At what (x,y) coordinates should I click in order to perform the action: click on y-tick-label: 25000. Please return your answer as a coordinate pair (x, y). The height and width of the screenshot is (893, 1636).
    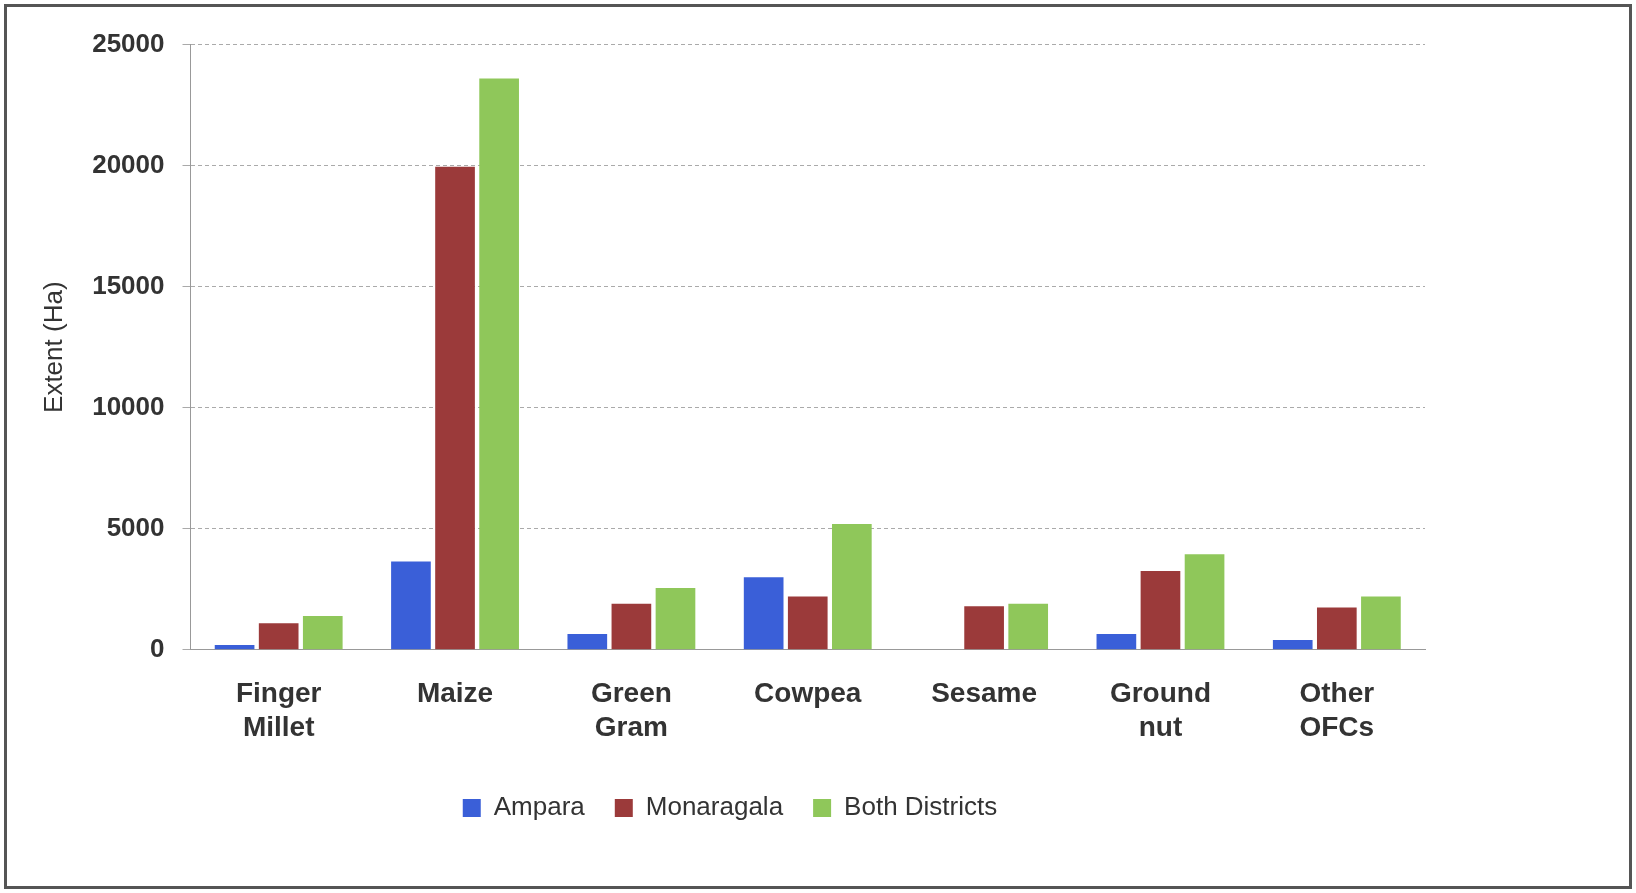
    Looking at the image, I should click on (128, 42).